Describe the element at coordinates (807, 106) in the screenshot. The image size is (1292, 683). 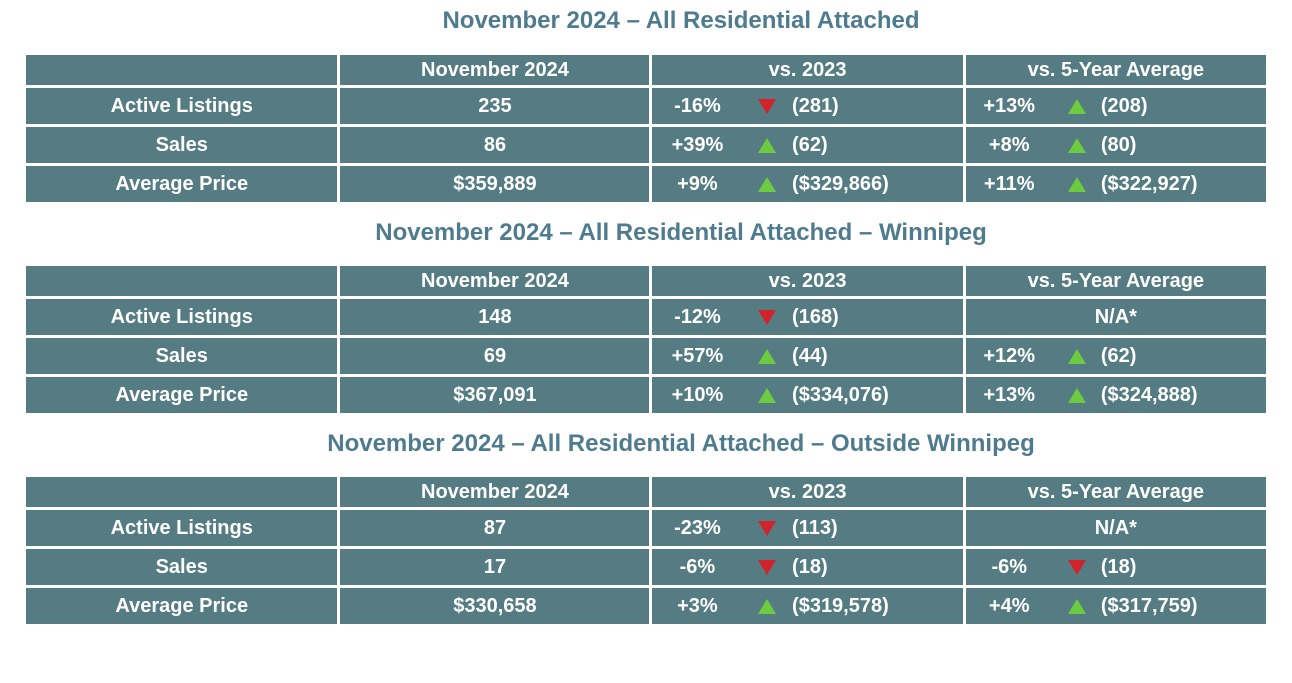
I see `comparison: -16% (281)` at that location.